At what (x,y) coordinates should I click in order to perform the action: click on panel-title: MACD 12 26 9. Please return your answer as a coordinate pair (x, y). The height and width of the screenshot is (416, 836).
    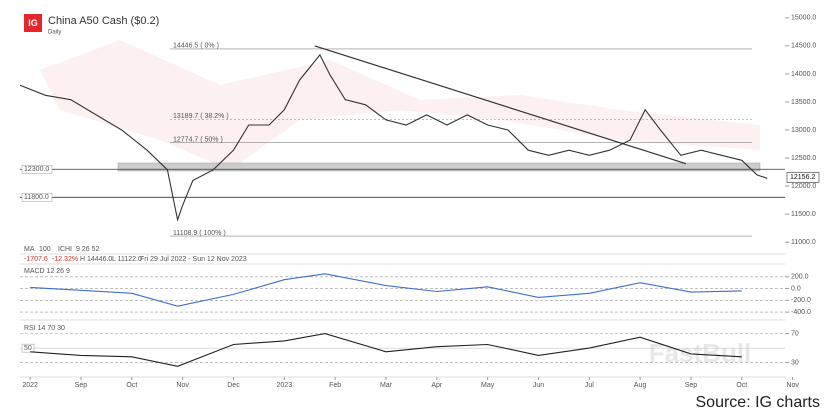
    Looking at the image, I should click on (47, 271).